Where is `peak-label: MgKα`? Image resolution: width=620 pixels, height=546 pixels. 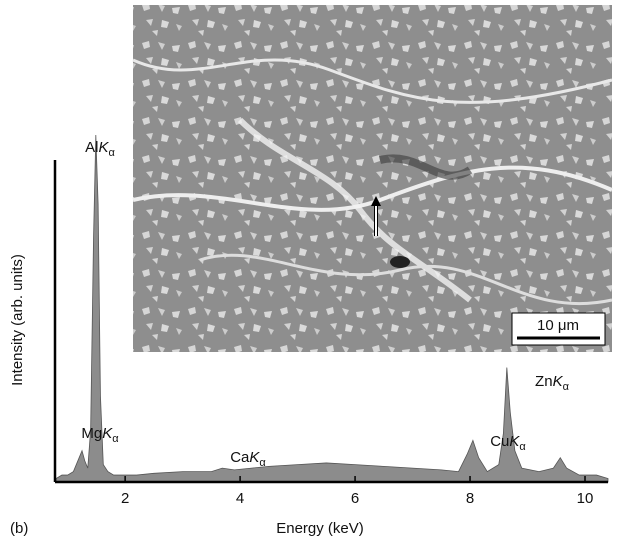
peak-label: MgKα is located at coordinates (100, 435).